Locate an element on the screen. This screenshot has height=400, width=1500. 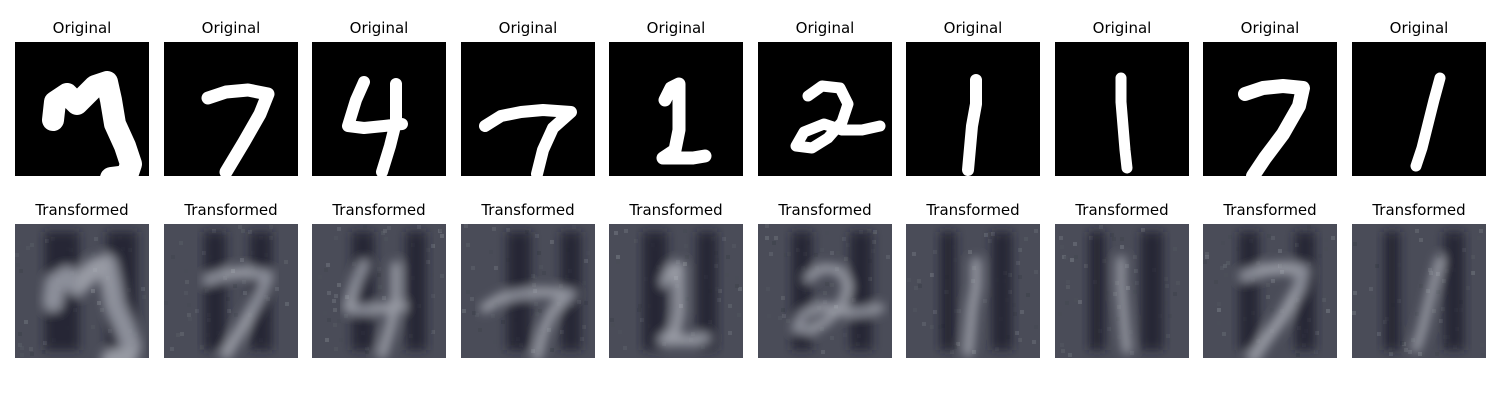
transformed-digit-1-svg is located at coordinates (1419, 291).